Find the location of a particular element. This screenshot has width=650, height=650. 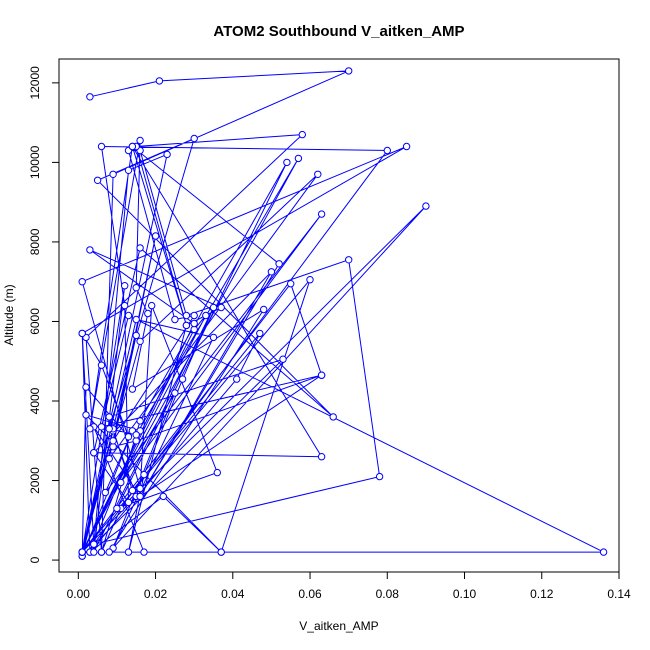

x-tick-label: 0.06 is located at coordinates (310, 594).